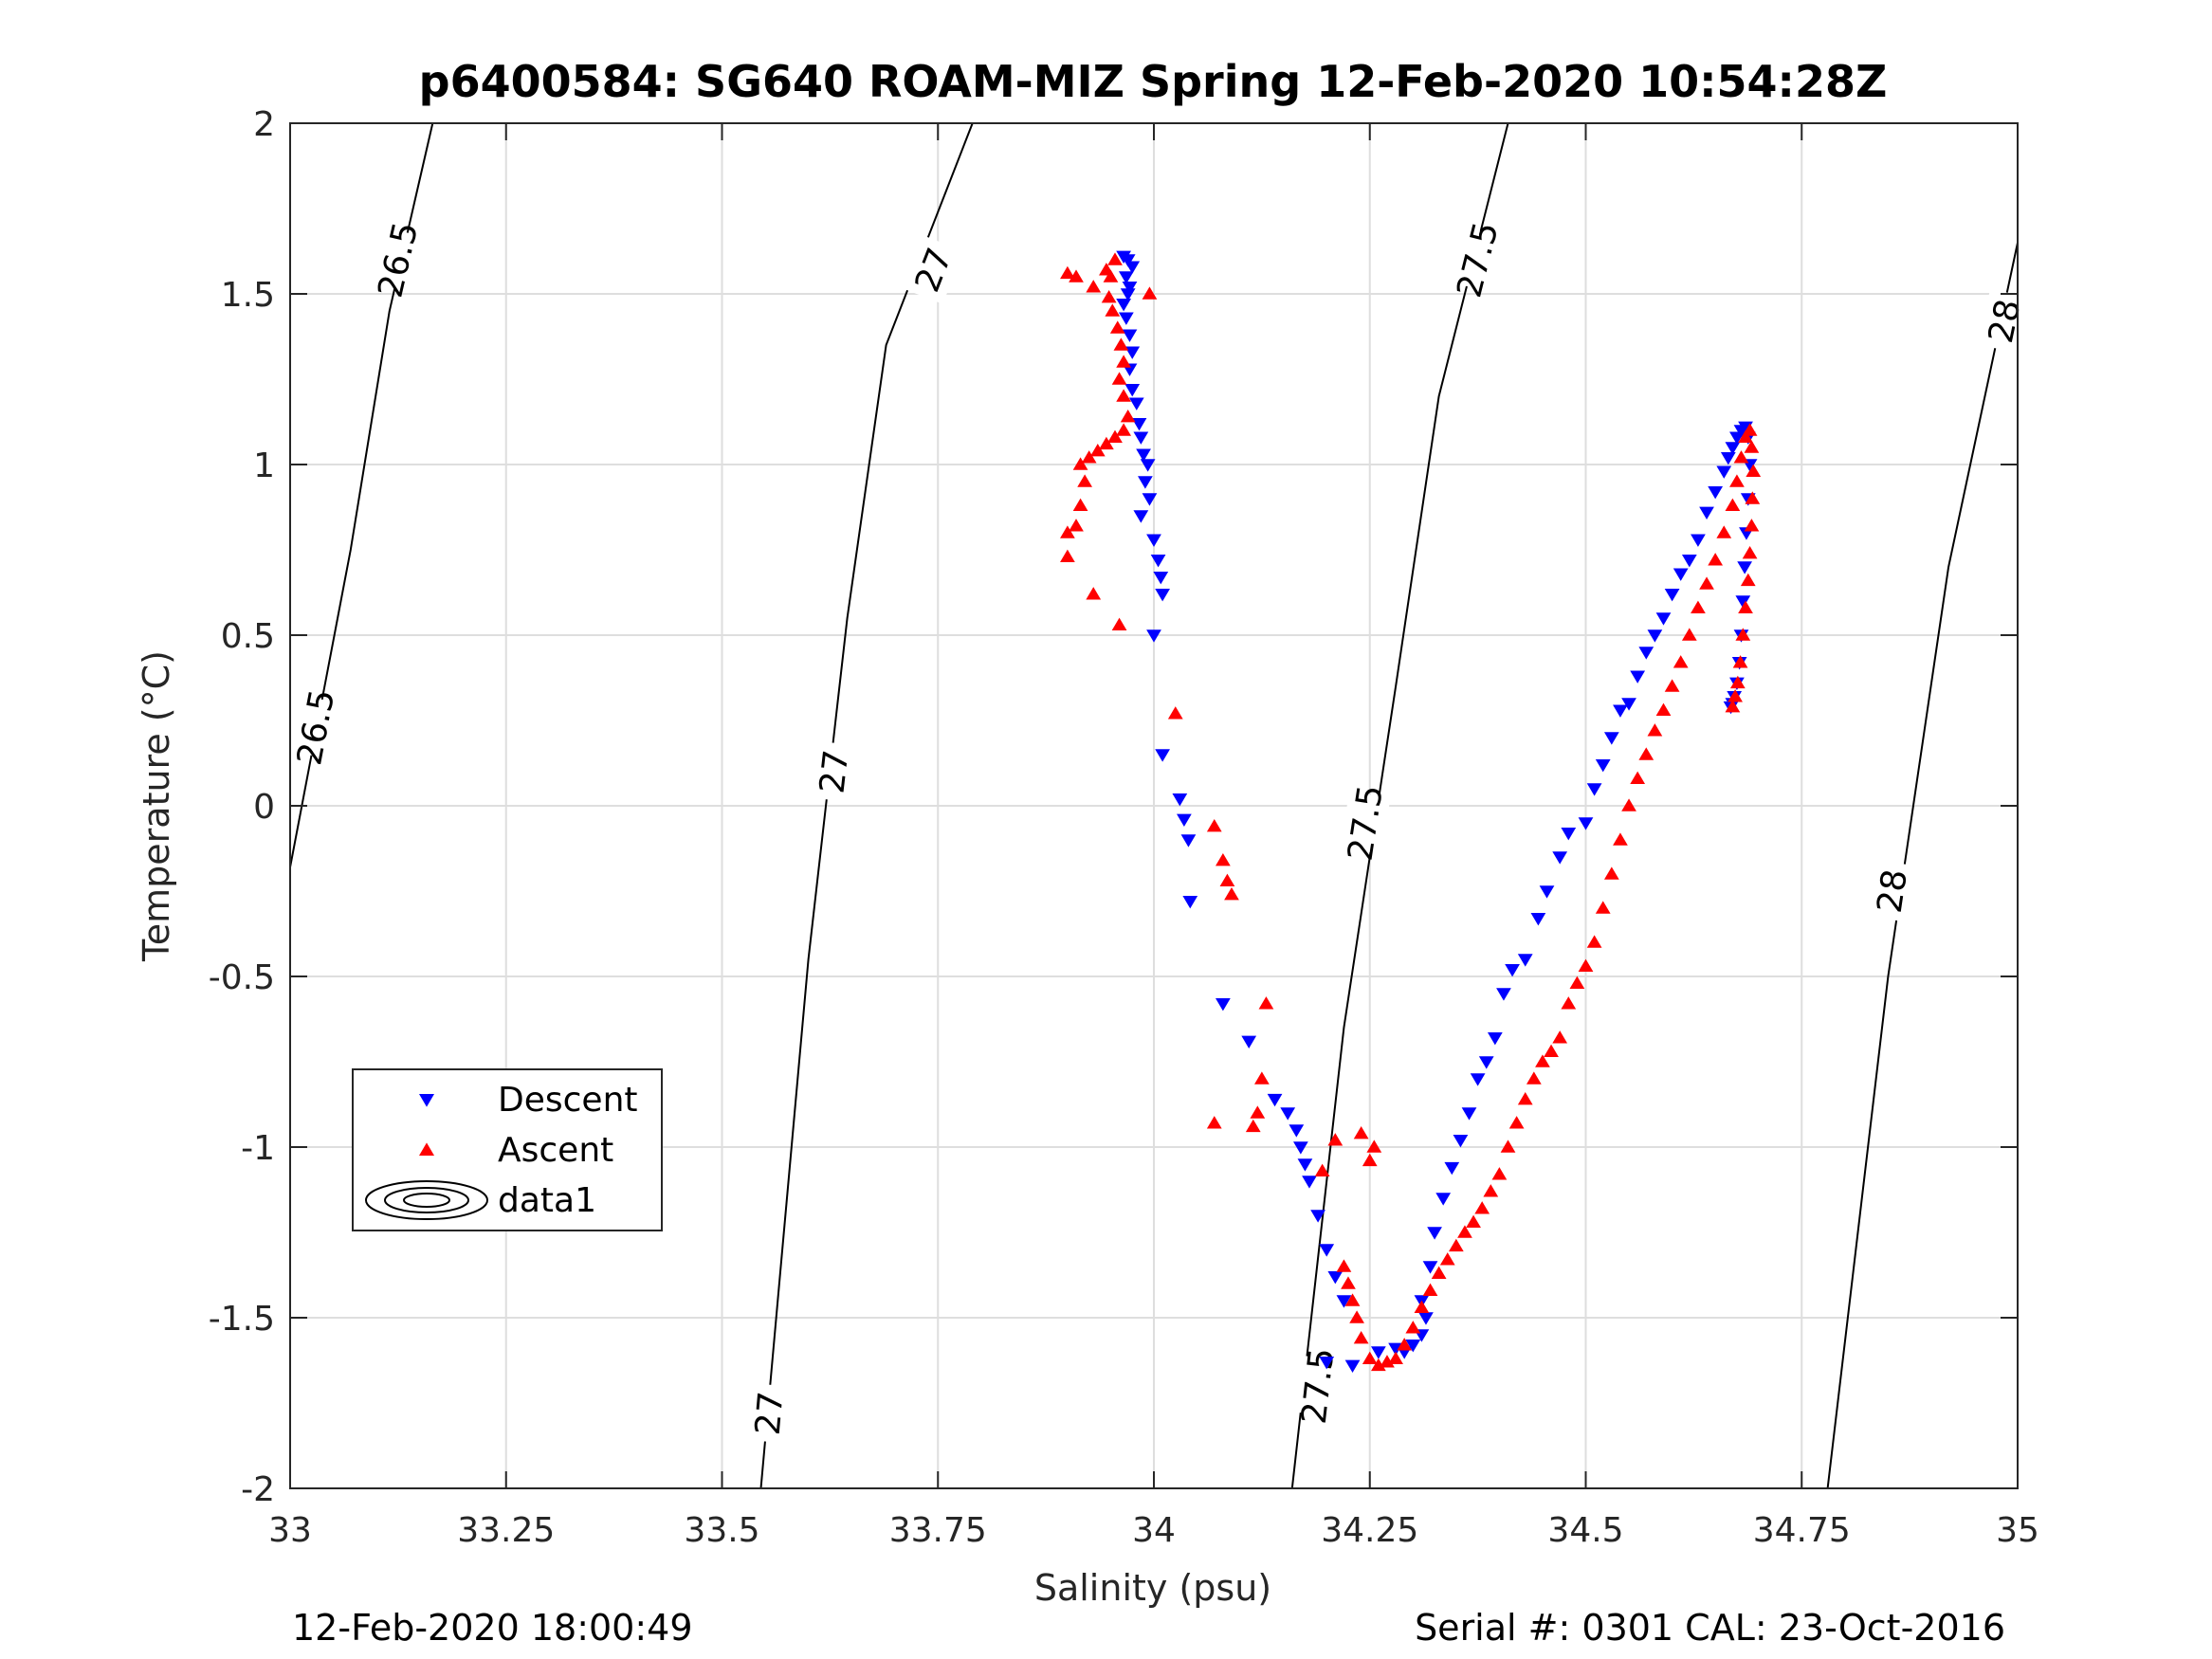 The width and height of the screenshot is (2212, 1659). I want to click on legend-label-descent: Descent, so click(568, 1100).